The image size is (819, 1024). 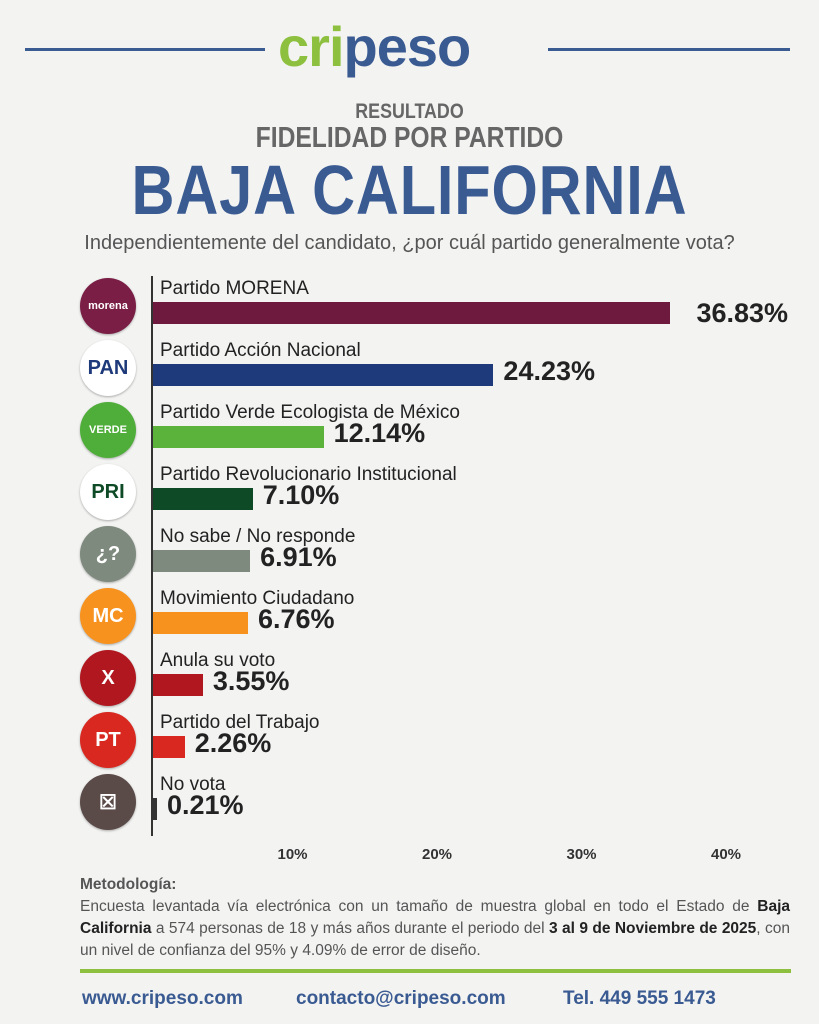 I want to click on value-label: 36.83%, so click(x=742, y=313).